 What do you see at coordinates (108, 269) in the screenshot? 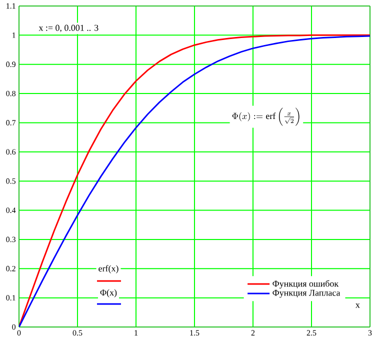
I see `annotation: erf(x)` at bounding box center [108, 269].